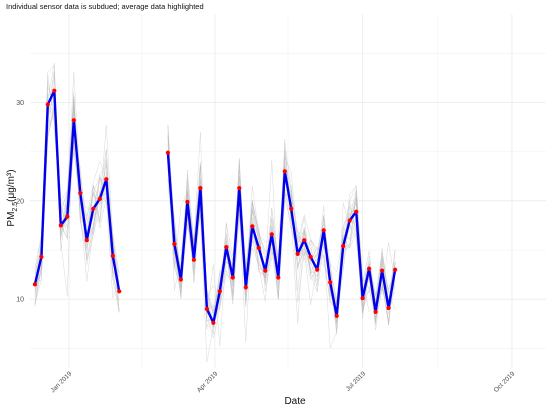 The height and width of the screenshot is (415, 550). I want to click on y-axis-title-main: PM, so click(11, 219).